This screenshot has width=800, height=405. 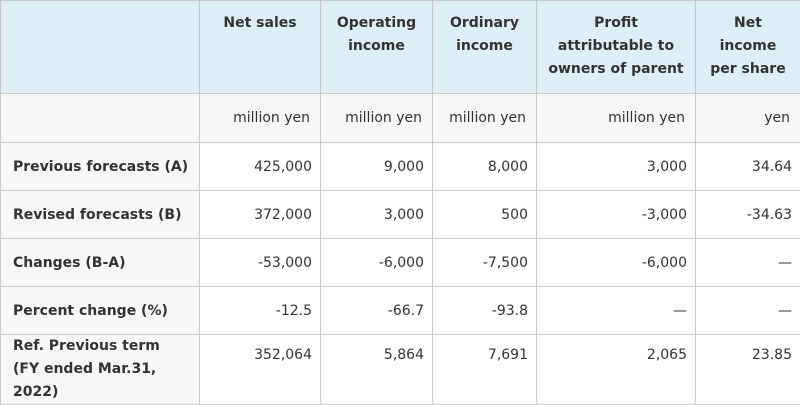 What do you see at coordinates (748, 215) in the screenshot?
I see `value-cell: -34.63` at bounding box center [748, 215].